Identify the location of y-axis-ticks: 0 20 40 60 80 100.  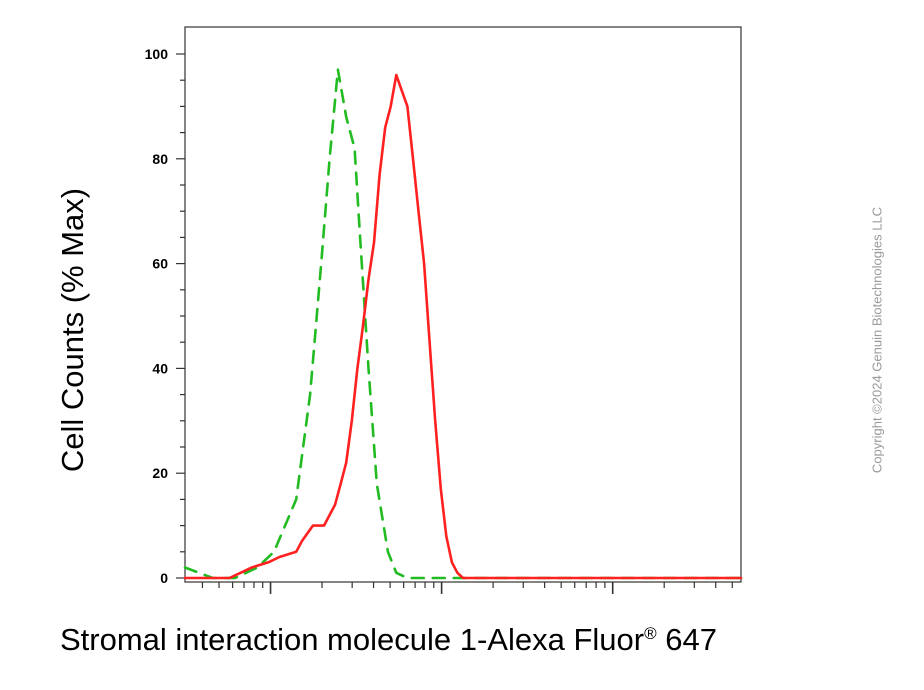
(165, 316).